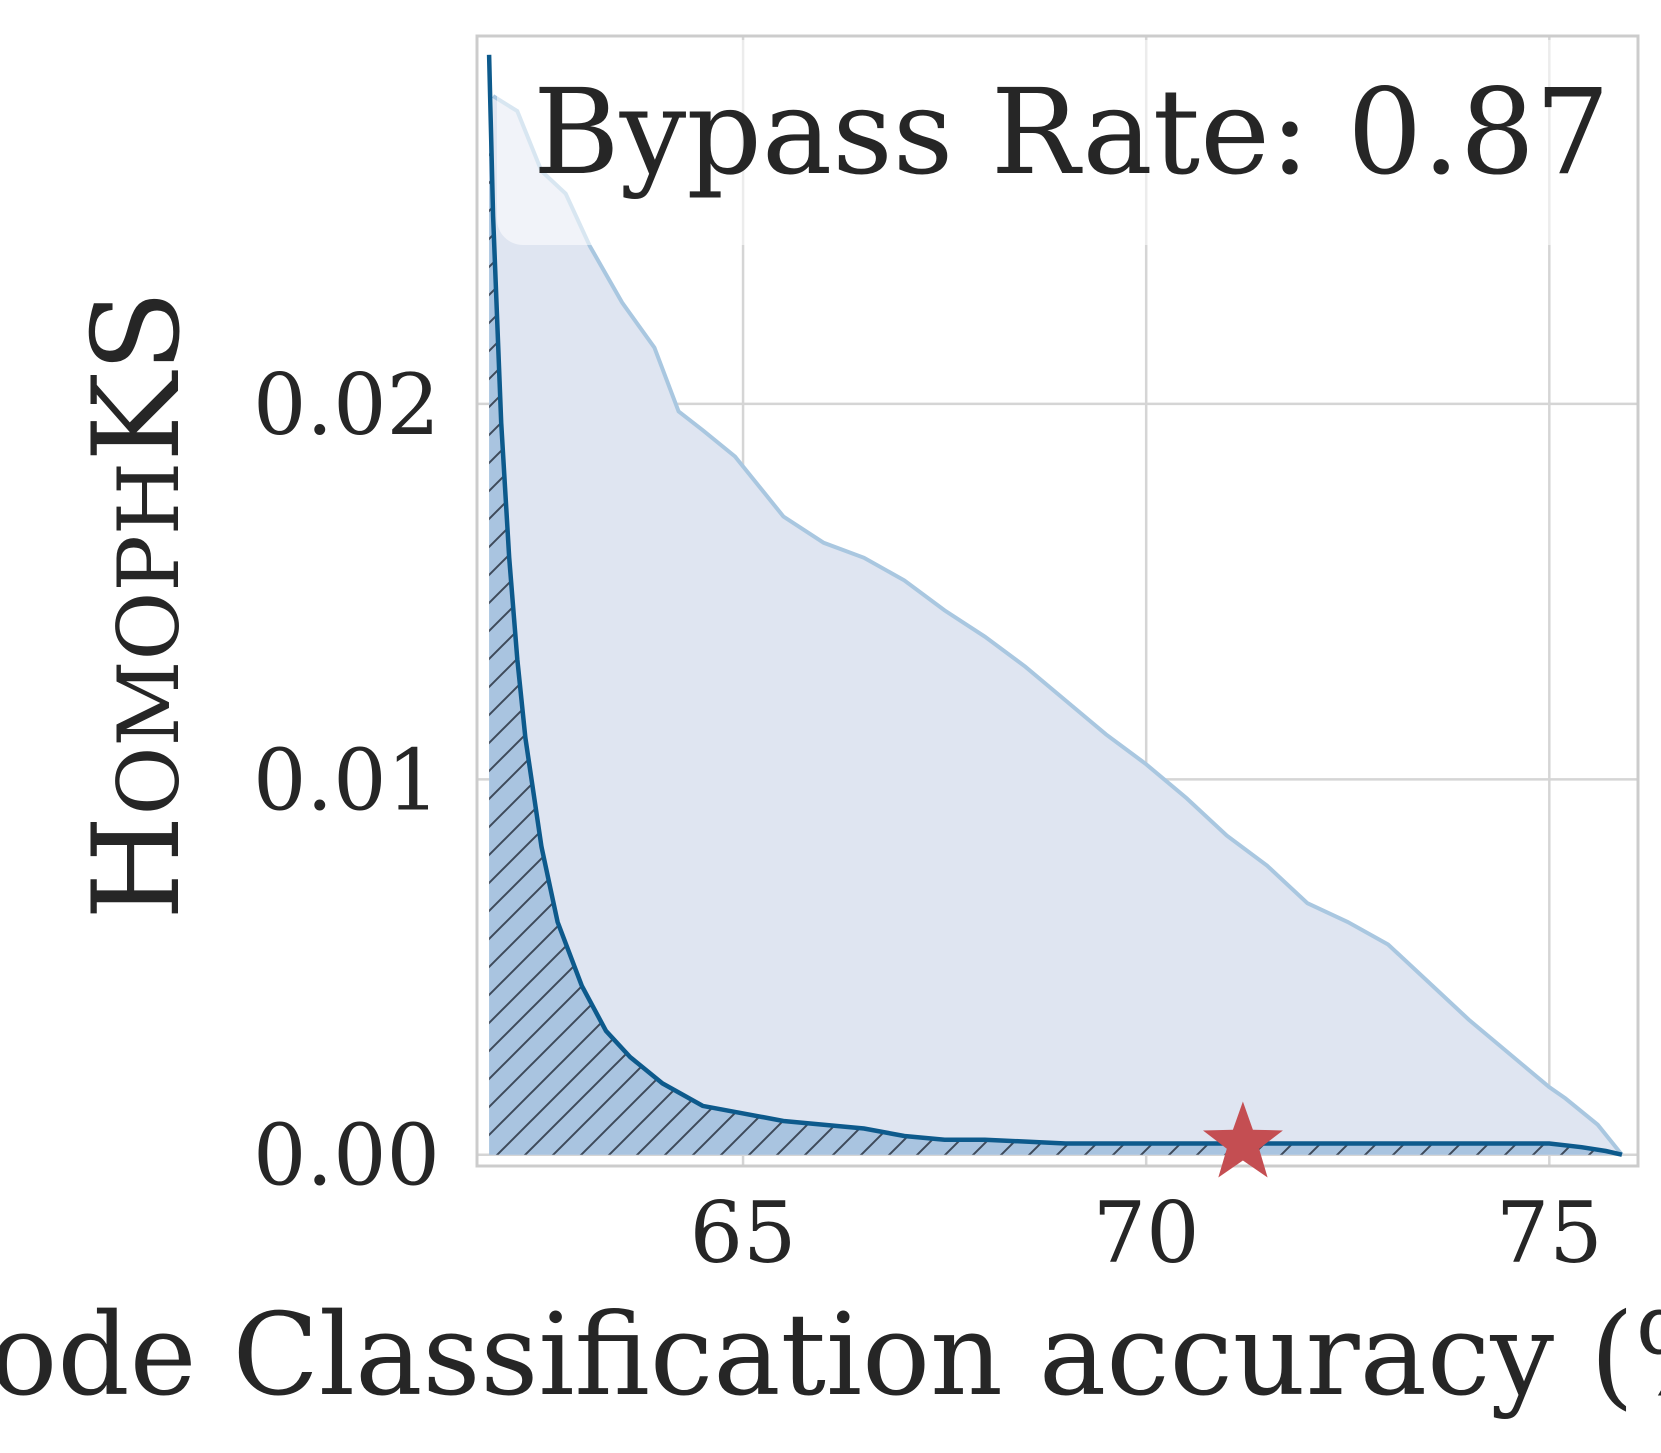 The height and width of the screenshot is (1453, 1661). What do you see at coordinates (1243, 1139) in the screenshot?
I see `optimal-point-star` at bounding box center [1243, 1139].